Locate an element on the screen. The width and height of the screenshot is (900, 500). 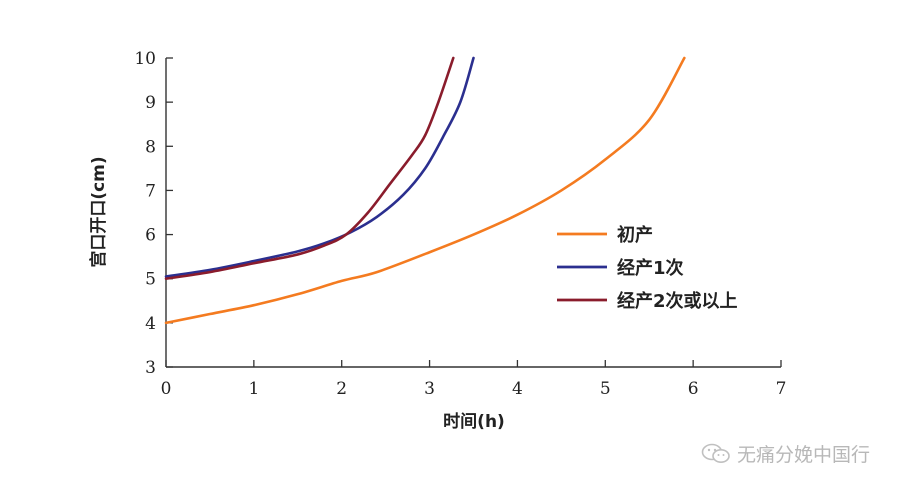
x-tick-label: 5 is located at coordinates (605, 389).